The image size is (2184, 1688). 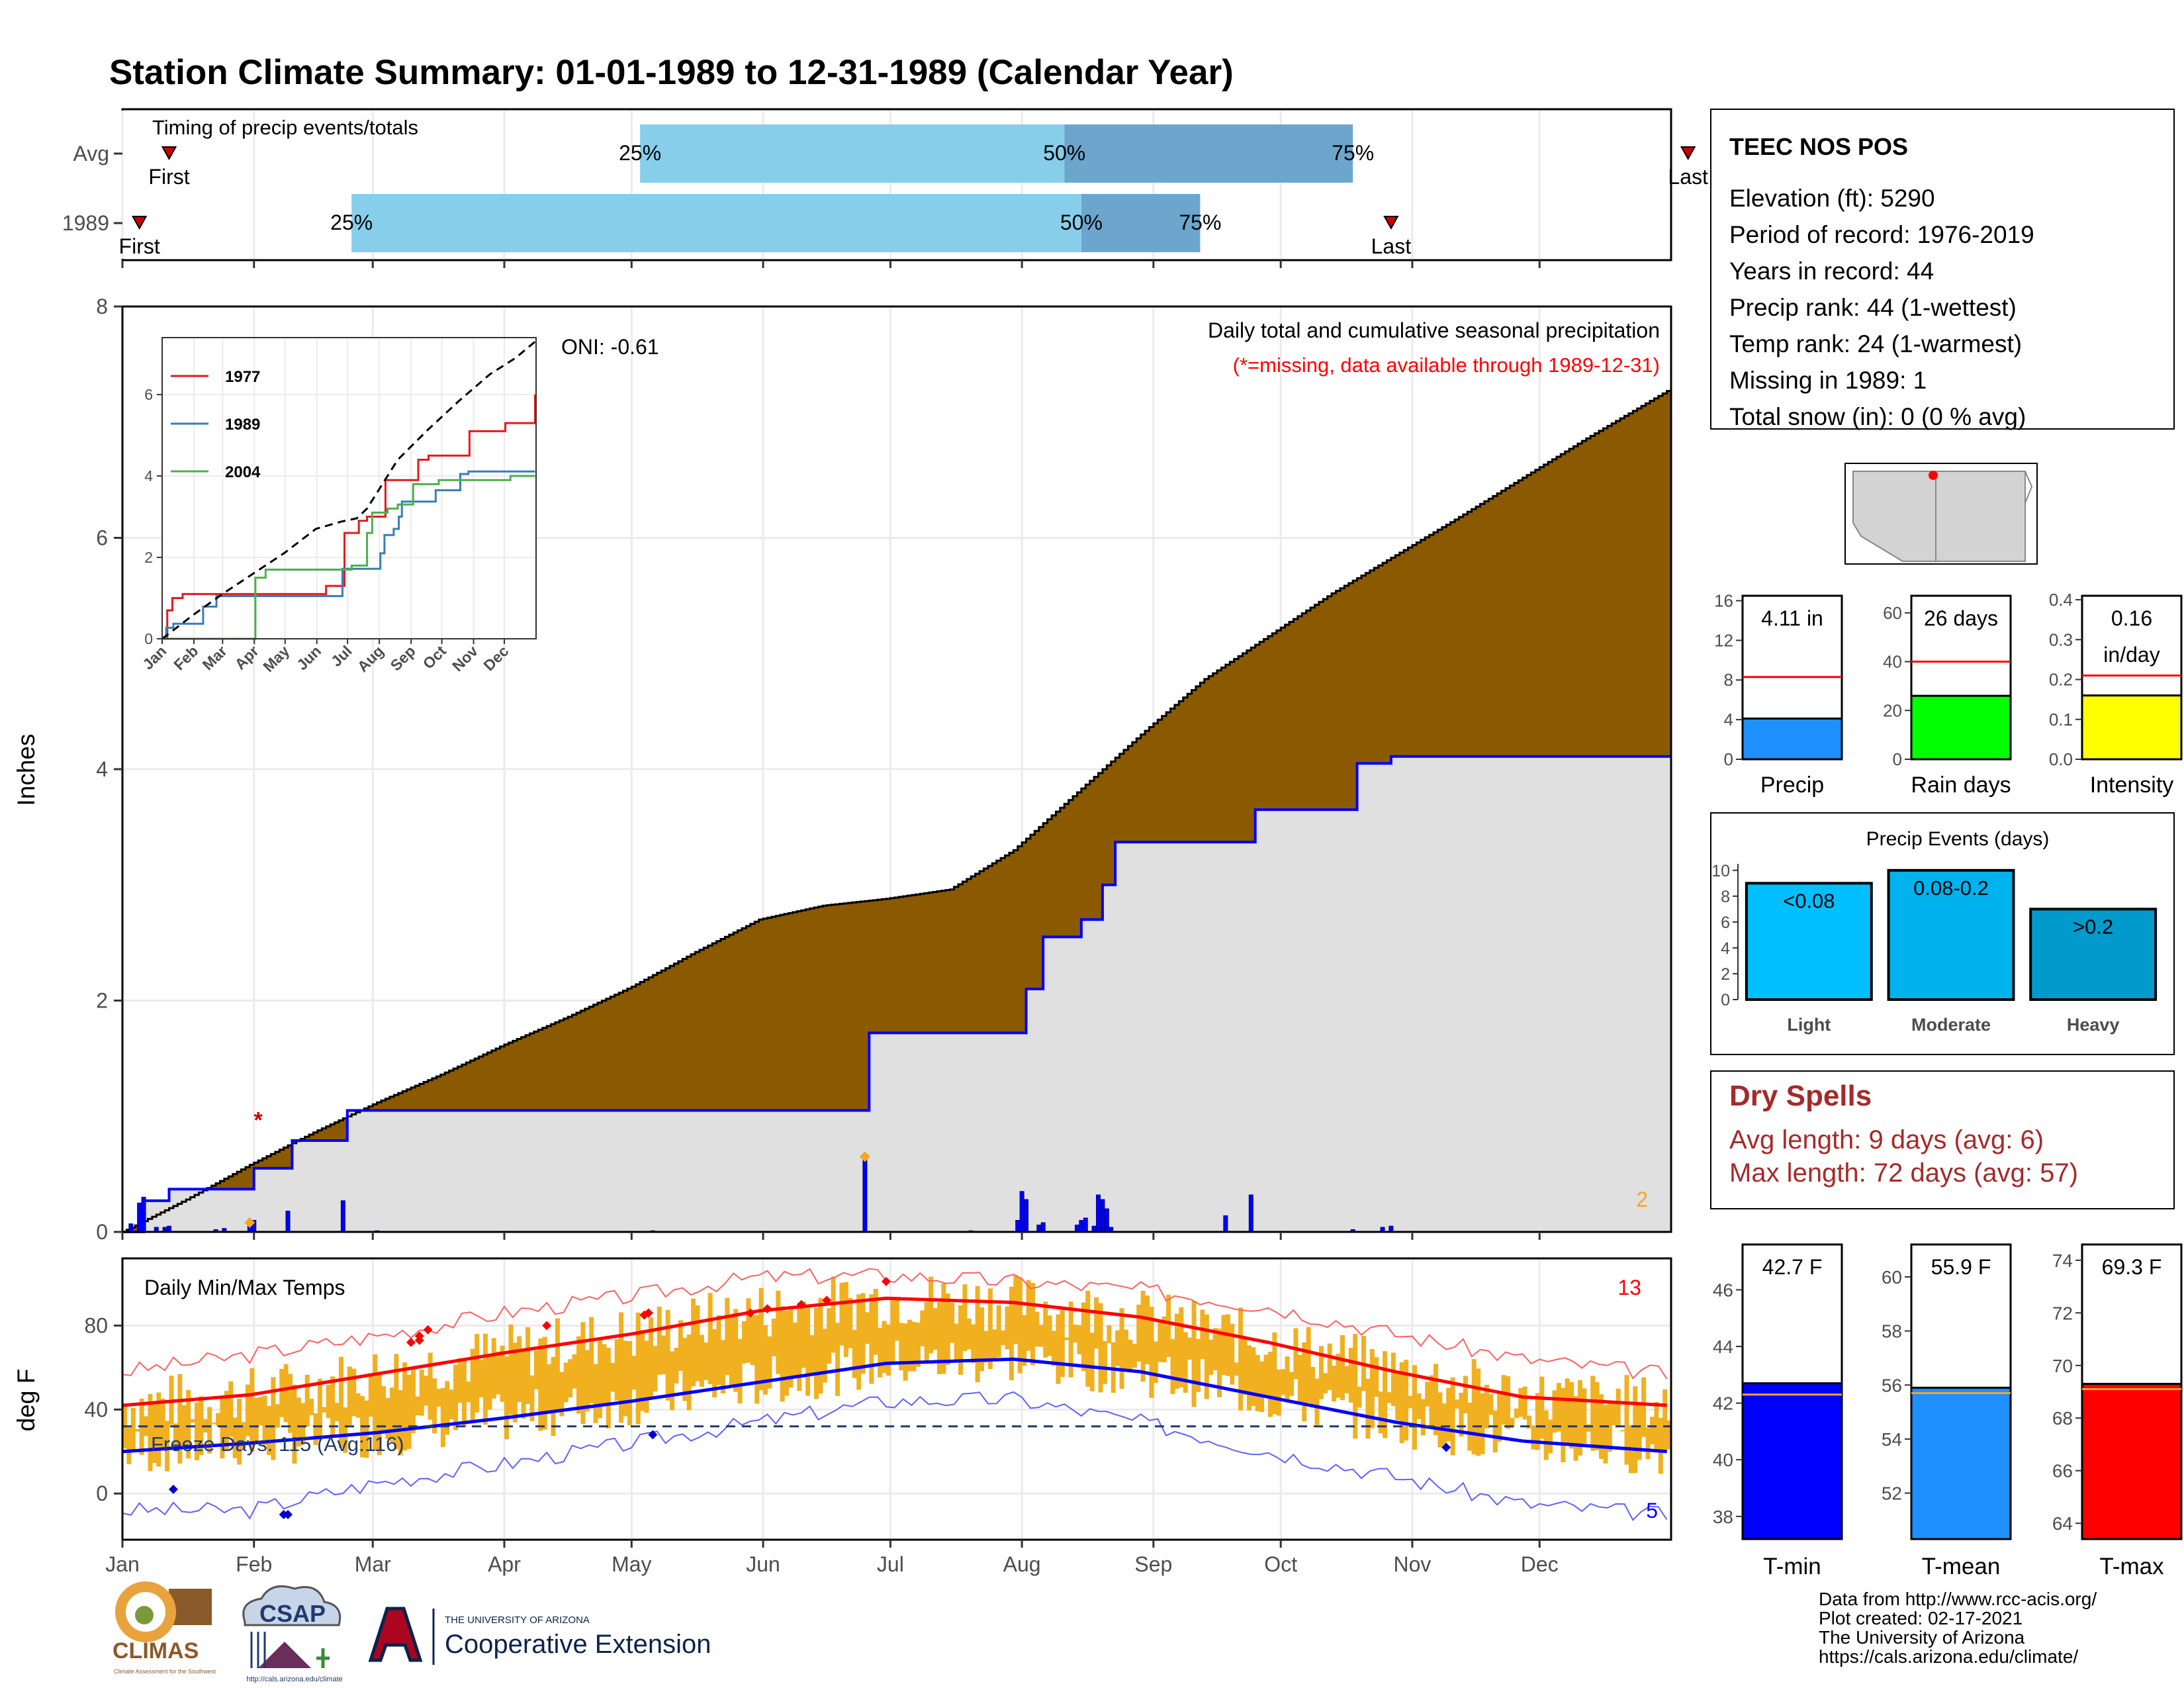 I want to click on inset-ytick-label: 6, so click(x=148, y=394).